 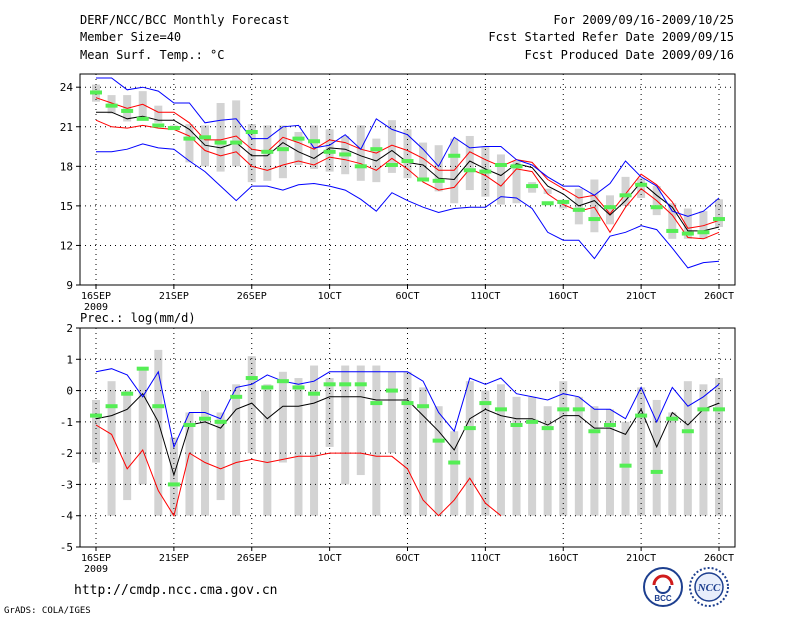 I want to click on grads-credit: GrADS: COLA/IGES, so click(x=47, y=611).